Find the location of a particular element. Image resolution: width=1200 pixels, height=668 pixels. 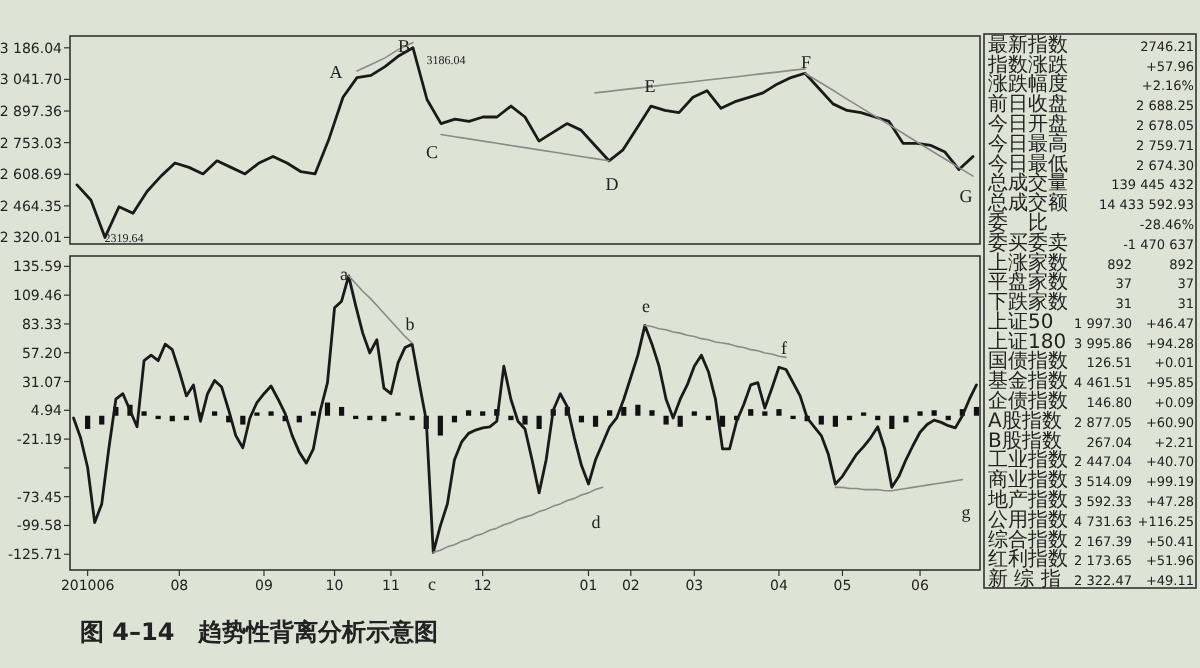

category-label: 委买委卖 is located at coordinates (1028, 242).